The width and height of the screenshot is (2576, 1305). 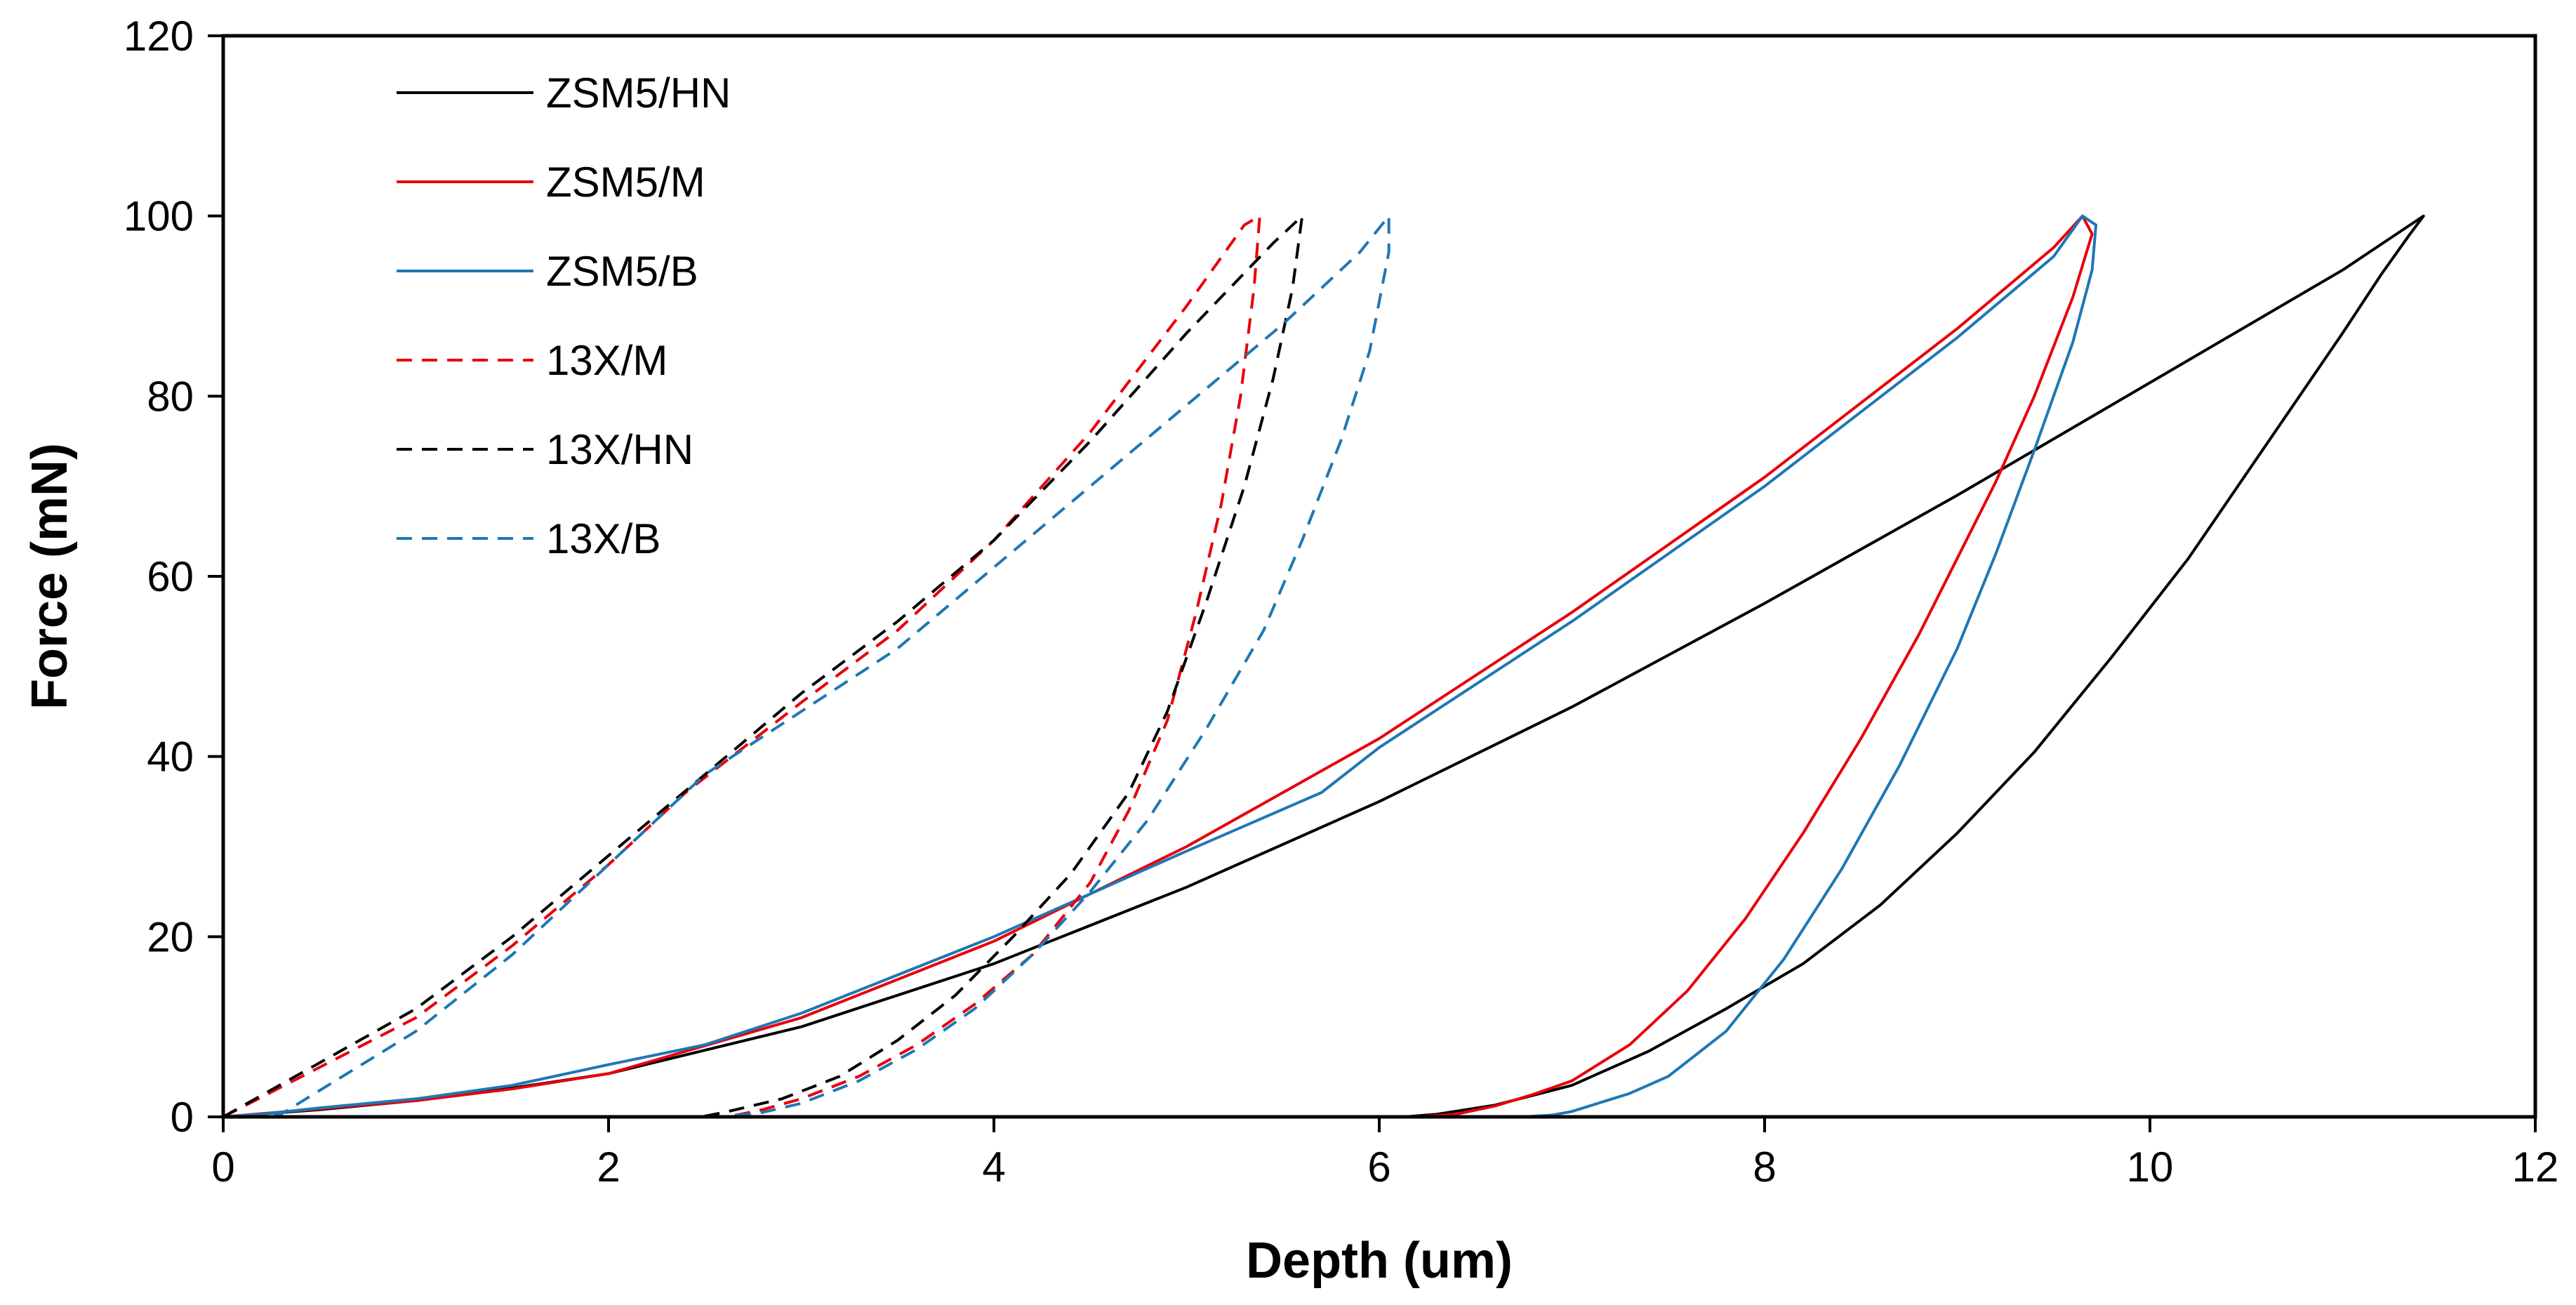 What do you see at coordinates (622, 271) in the screenshot?
I see `legend-label: ZSM5/B` at bounding box center [622, 271].